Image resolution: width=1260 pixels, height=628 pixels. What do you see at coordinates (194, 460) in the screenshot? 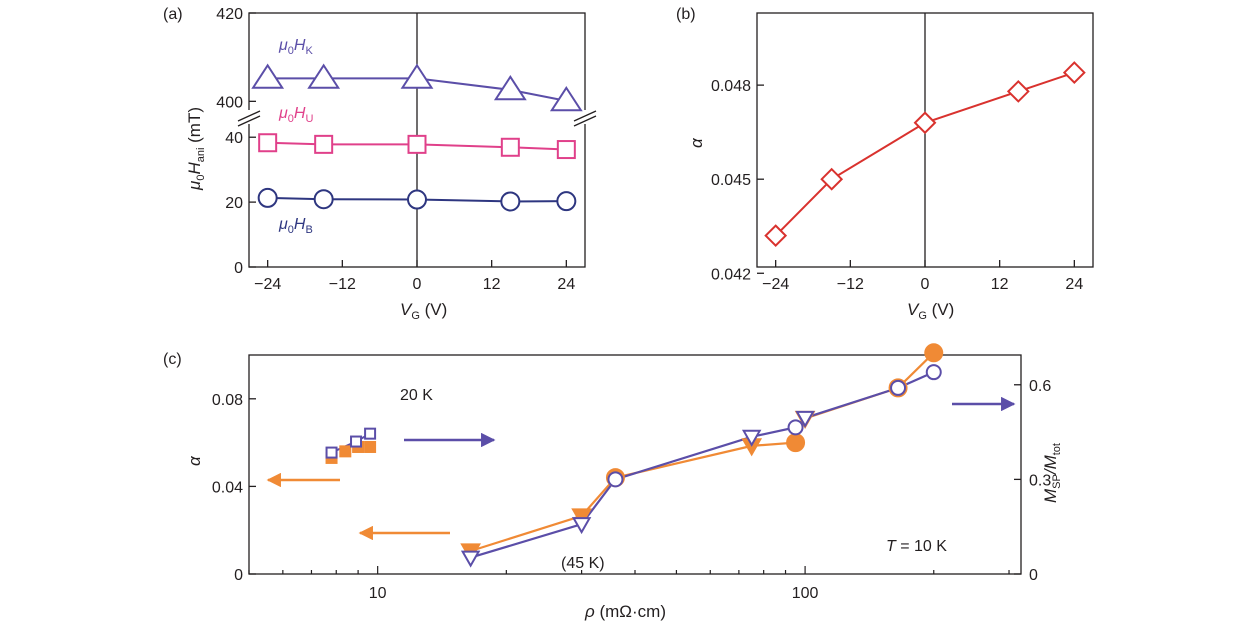
I see `panel-c-left-y-axis-label: α` at bounding box center [194, 460].